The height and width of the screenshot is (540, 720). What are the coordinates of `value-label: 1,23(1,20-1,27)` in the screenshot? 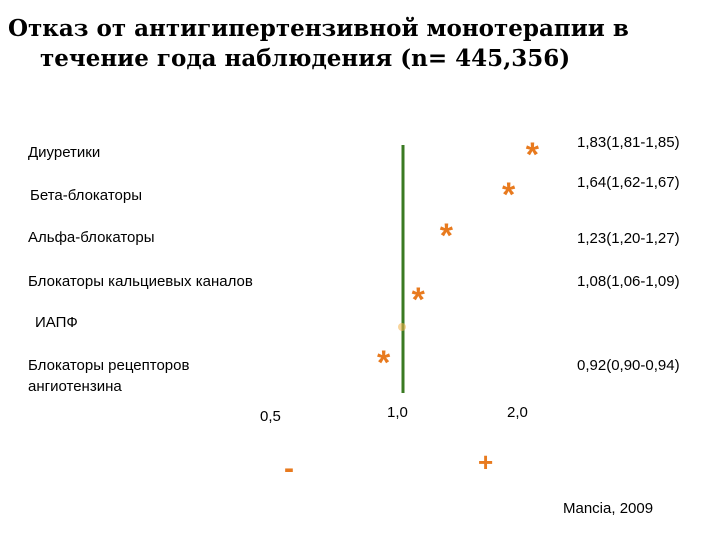 It's located at (628, 238).